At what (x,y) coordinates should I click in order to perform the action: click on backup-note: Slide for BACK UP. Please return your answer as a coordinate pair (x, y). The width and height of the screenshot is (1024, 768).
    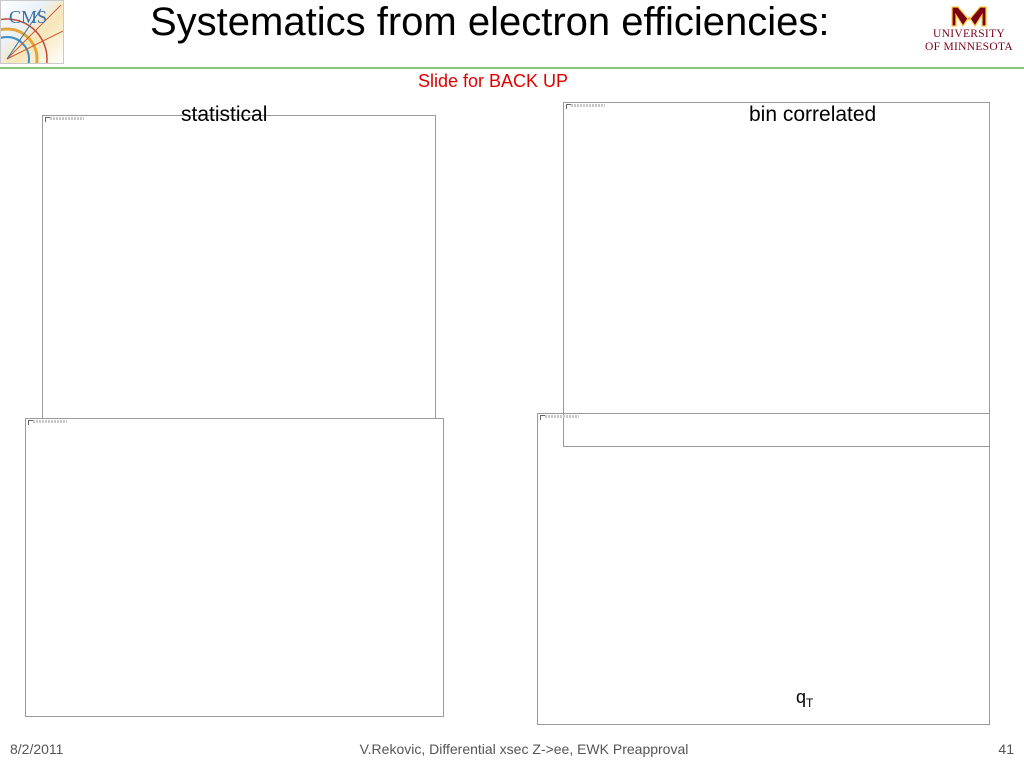
    Looking at the image, I should click on (493, 81).